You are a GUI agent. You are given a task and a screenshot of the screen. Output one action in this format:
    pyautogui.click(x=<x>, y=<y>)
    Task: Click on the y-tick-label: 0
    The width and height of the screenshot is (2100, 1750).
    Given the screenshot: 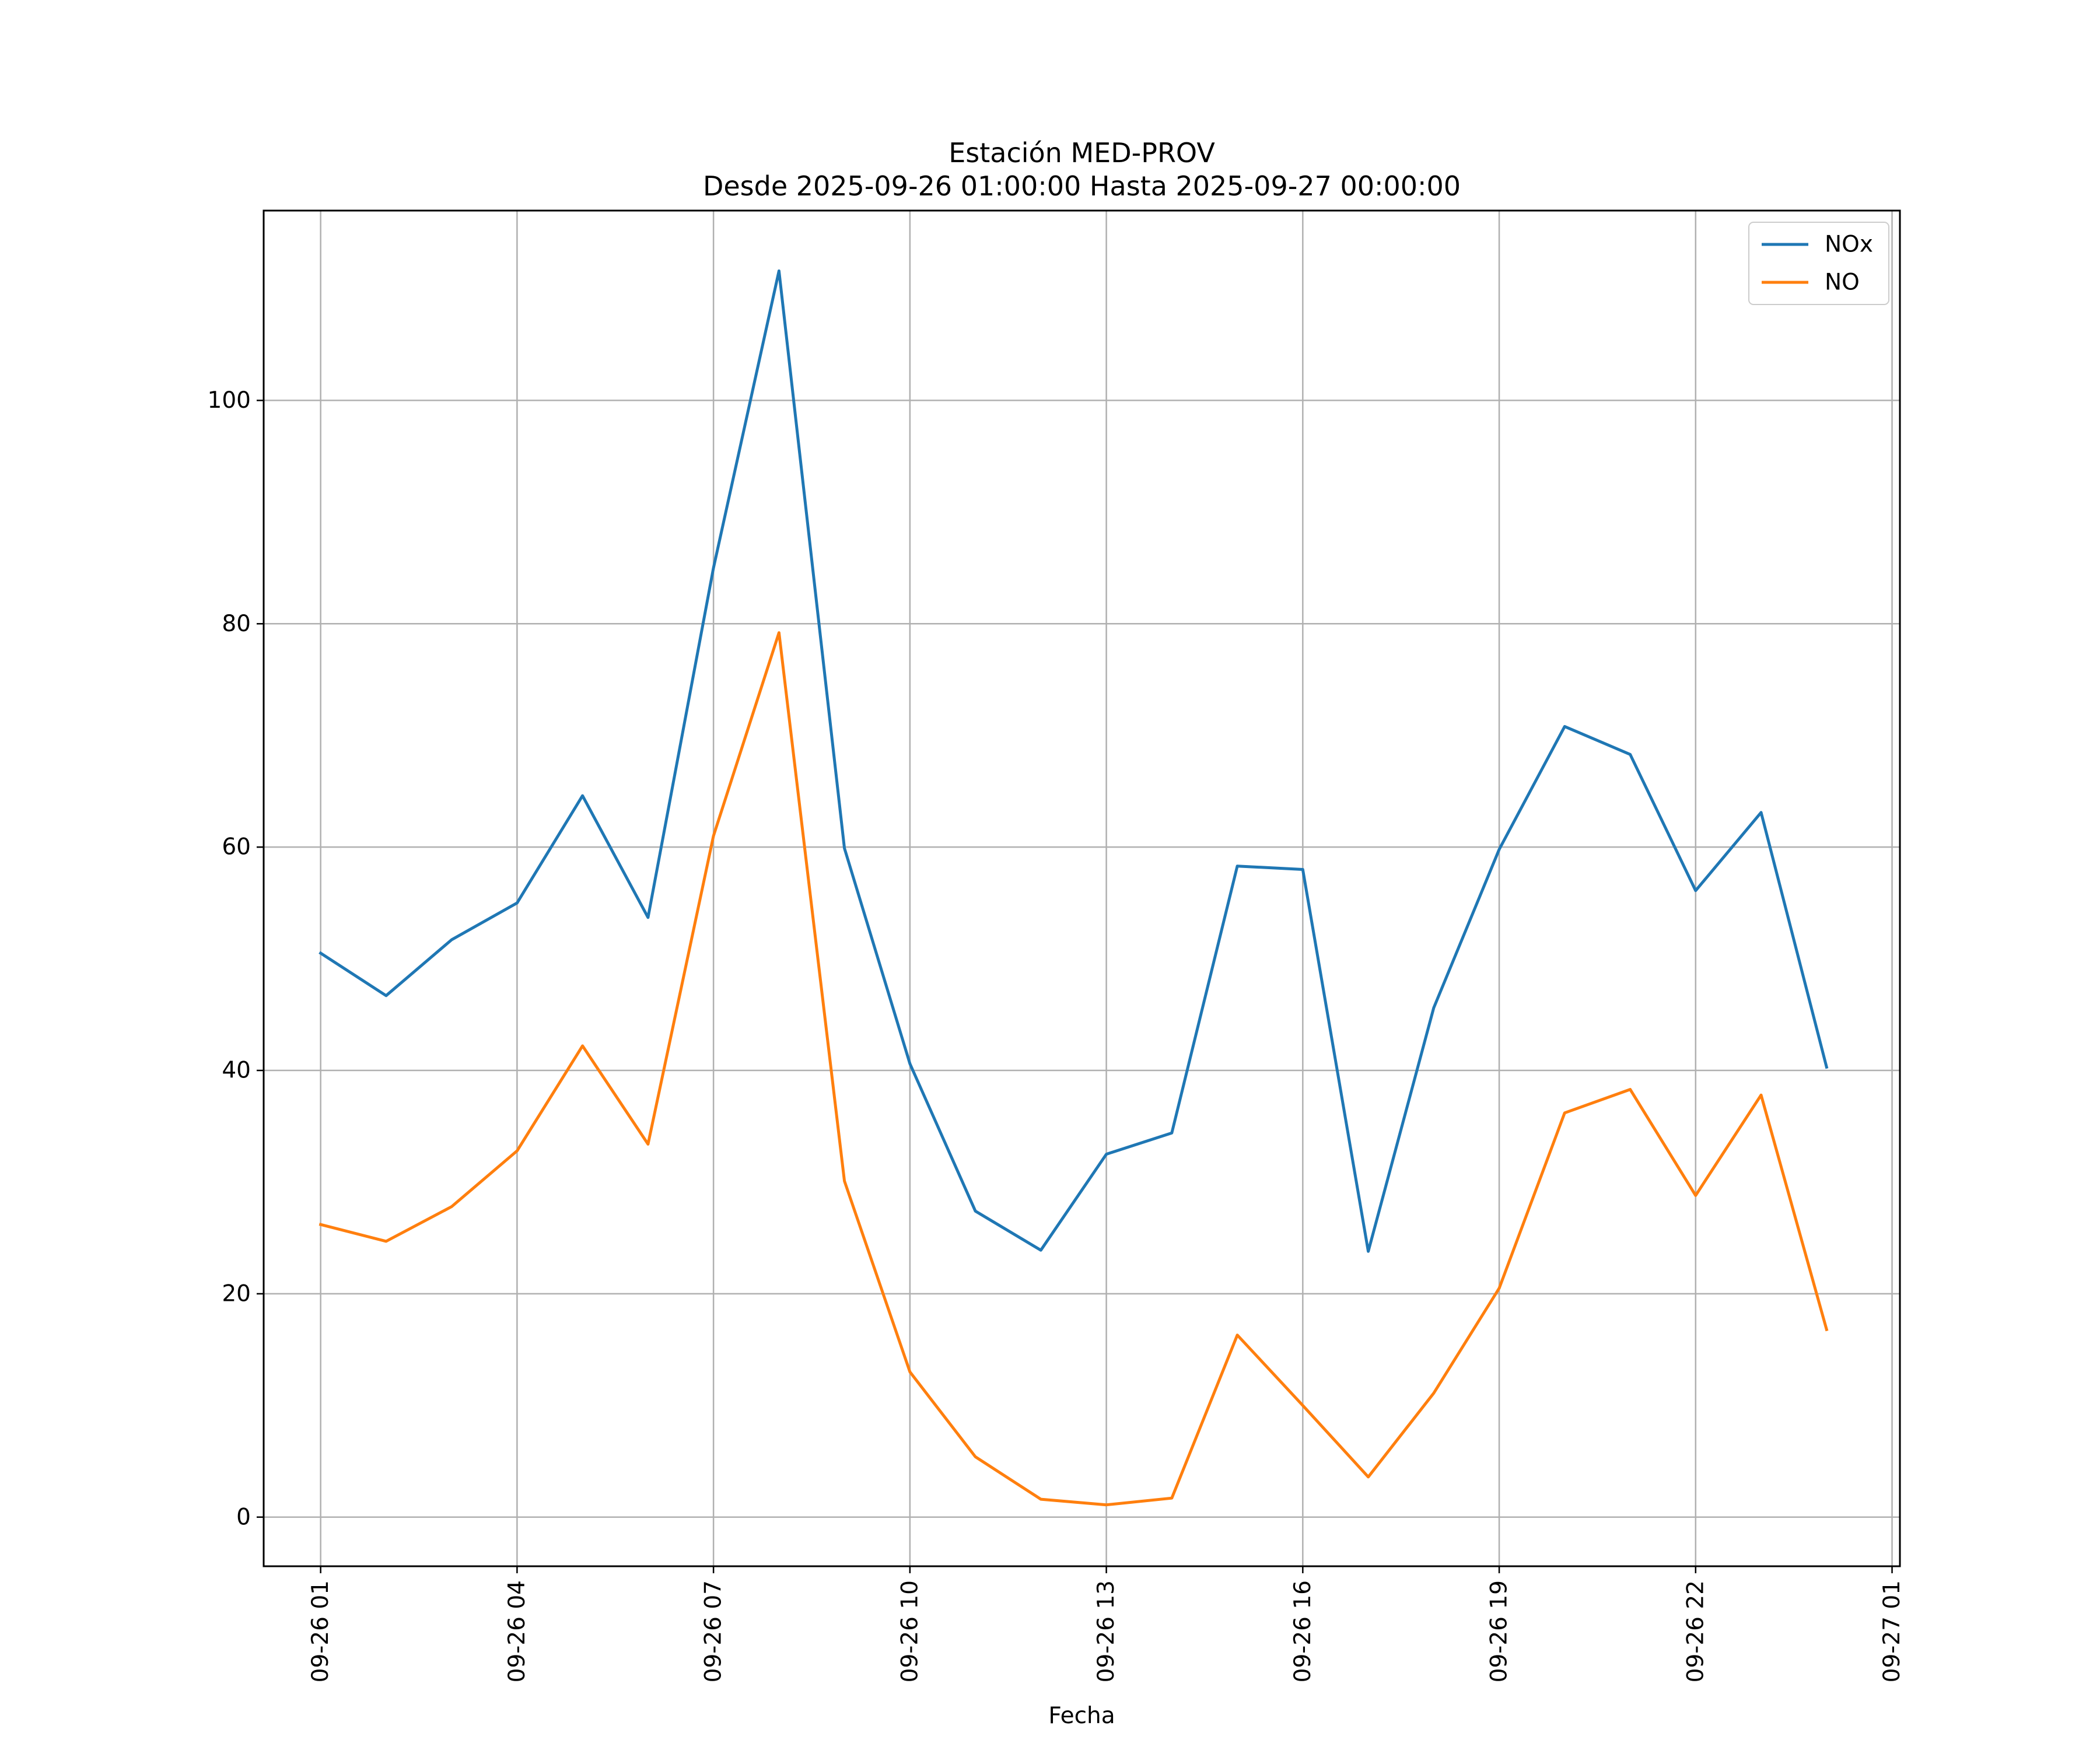 What is the action you would take?
    pyautogui.click(x=243, y=1517)
    